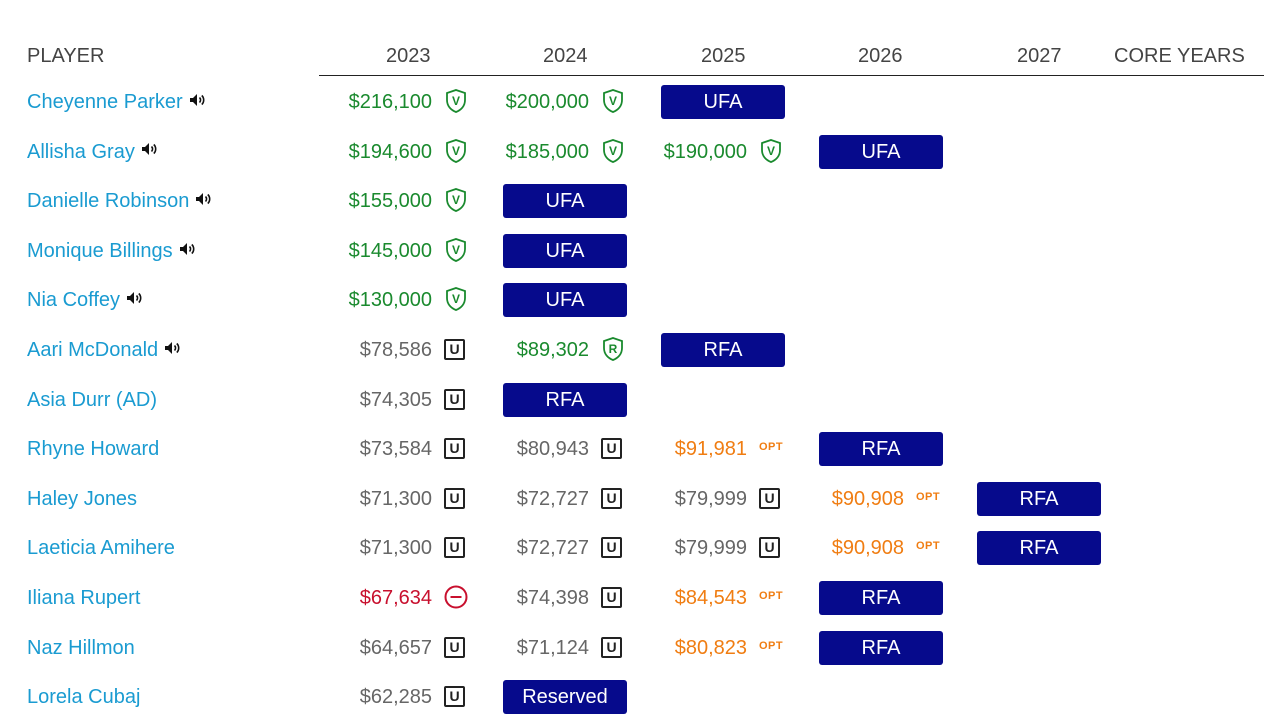  Describe the element at coordinates (101, 548) in the screenshot. I see `player-link: Laeticia Amihere` at that location.